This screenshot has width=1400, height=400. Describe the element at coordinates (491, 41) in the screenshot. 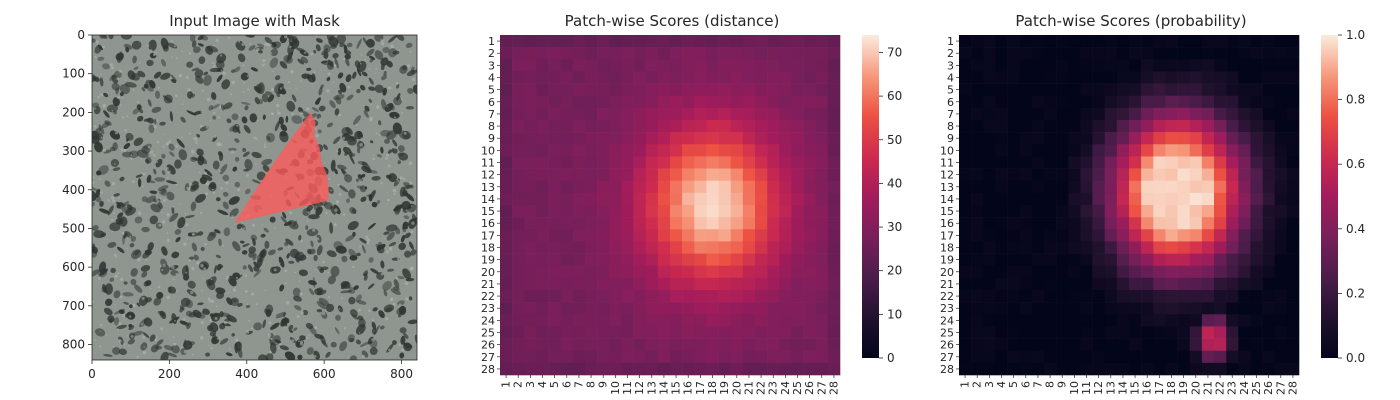

I see `y-tick-label: 1` at that location.